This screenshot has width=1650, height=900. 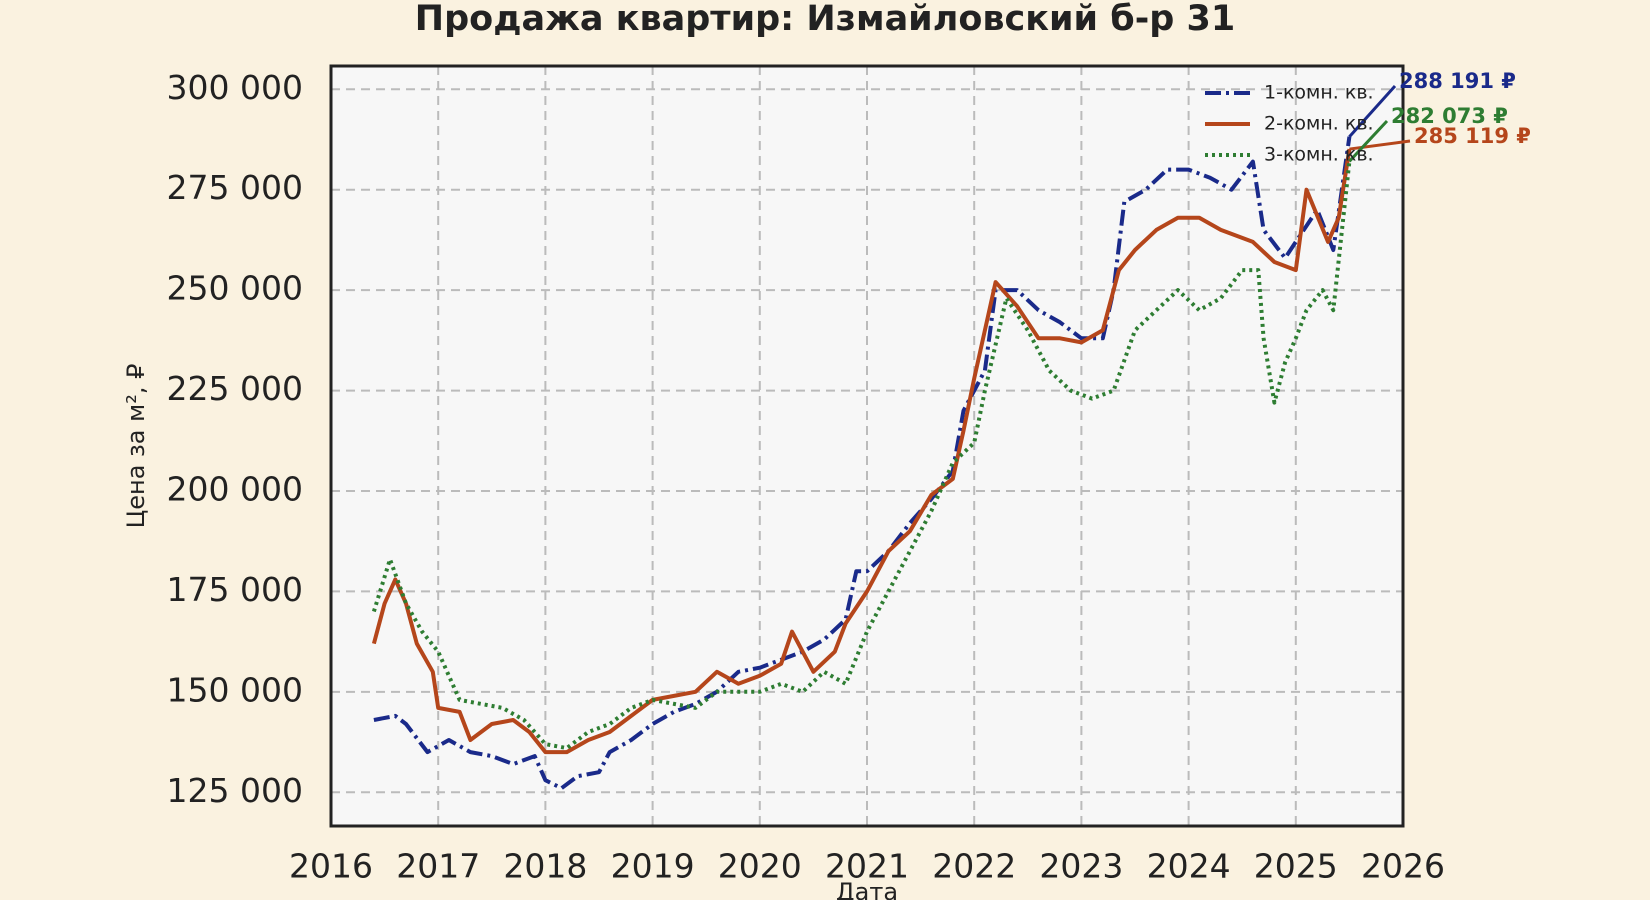 I want to click on x-tick-label: 2021, so click(x=867, y=866).